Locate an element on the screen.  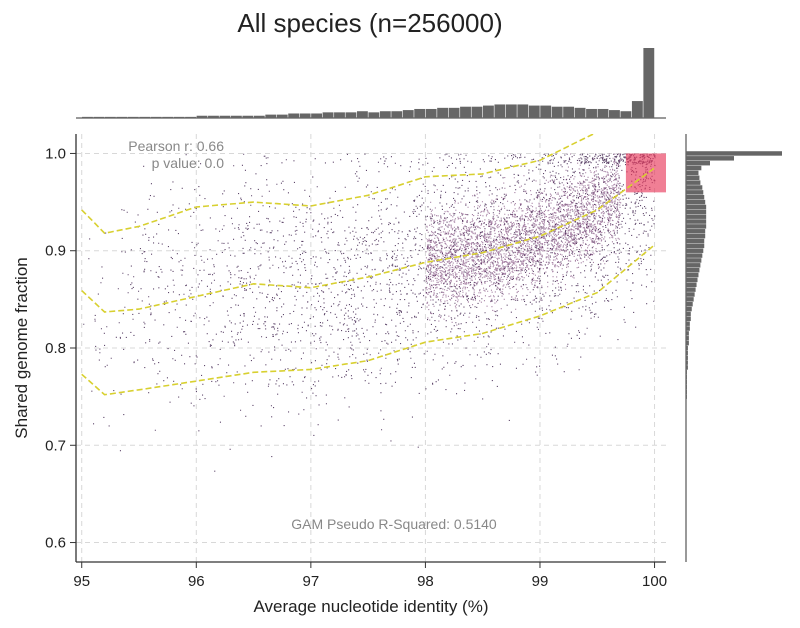
x-axis-label: Average nucleotide identity (%) is located at coordinates (371, 606).